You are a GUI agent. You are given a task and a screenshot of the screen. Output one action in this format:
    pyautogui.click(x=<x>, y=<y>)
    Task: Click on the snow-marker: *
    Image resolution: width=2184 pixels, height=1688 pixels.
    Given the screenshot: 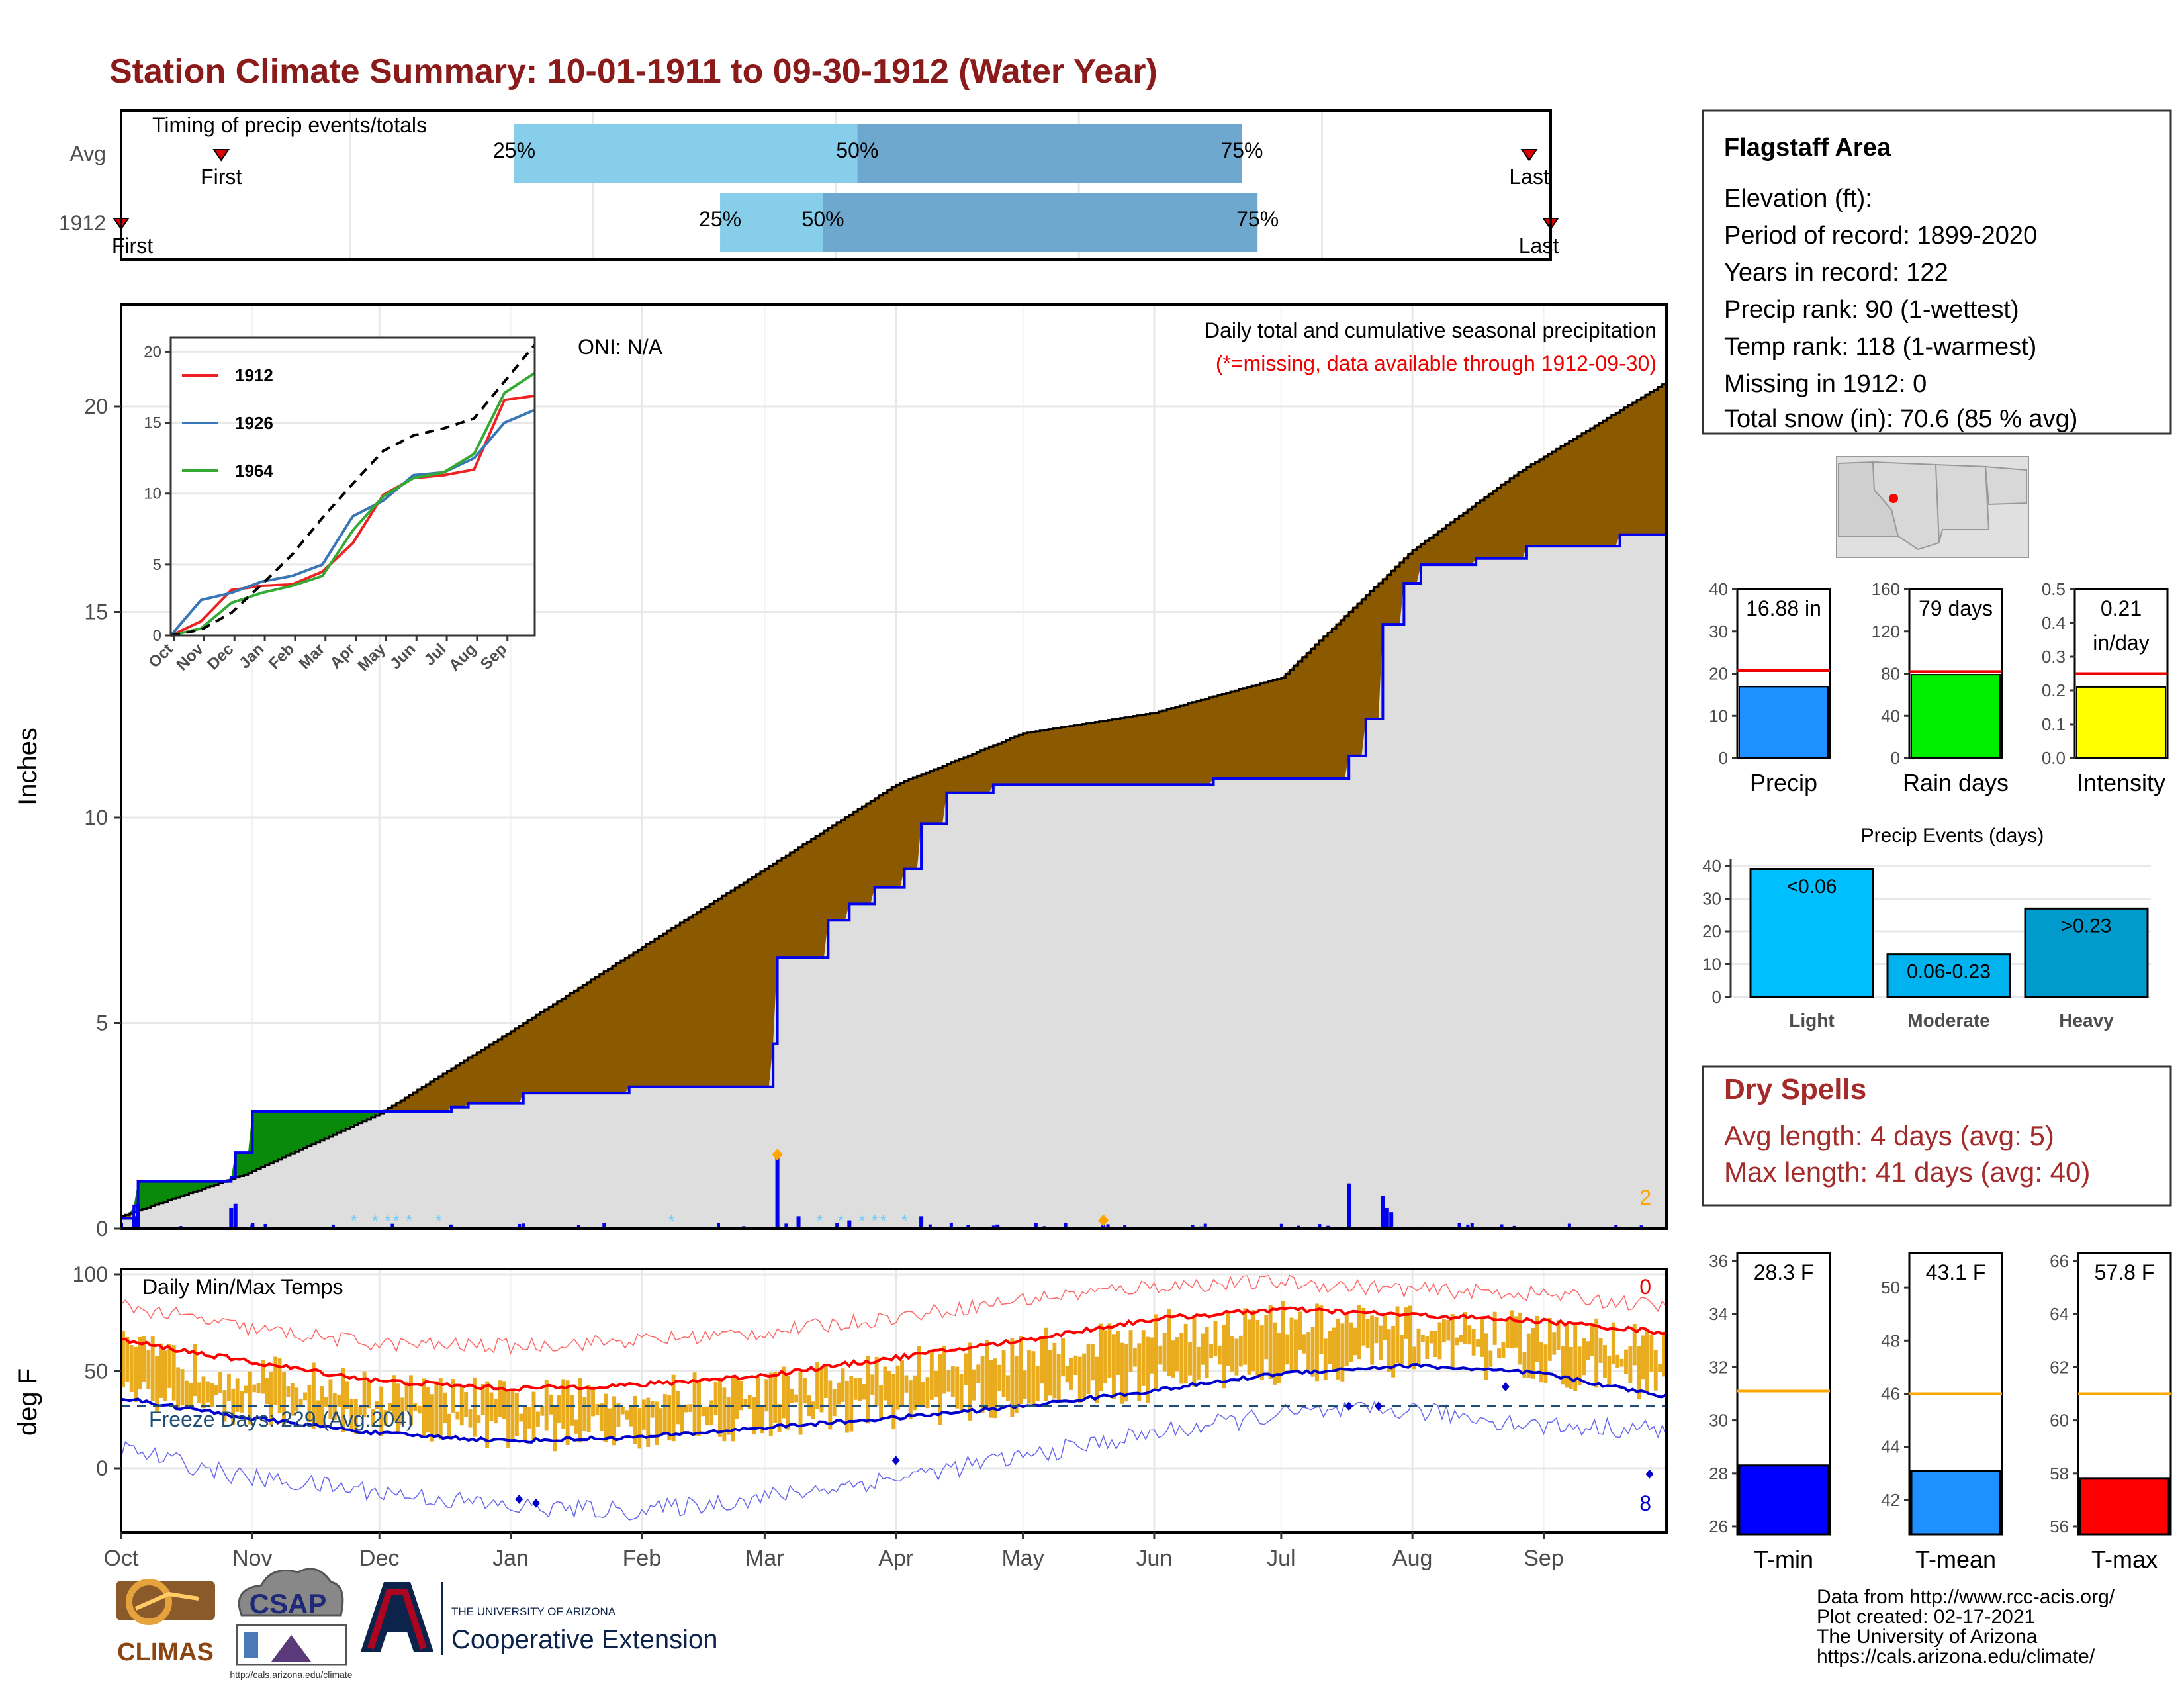 What is the action you would take?
    pyautogui.click(x=904, y=1221)
    